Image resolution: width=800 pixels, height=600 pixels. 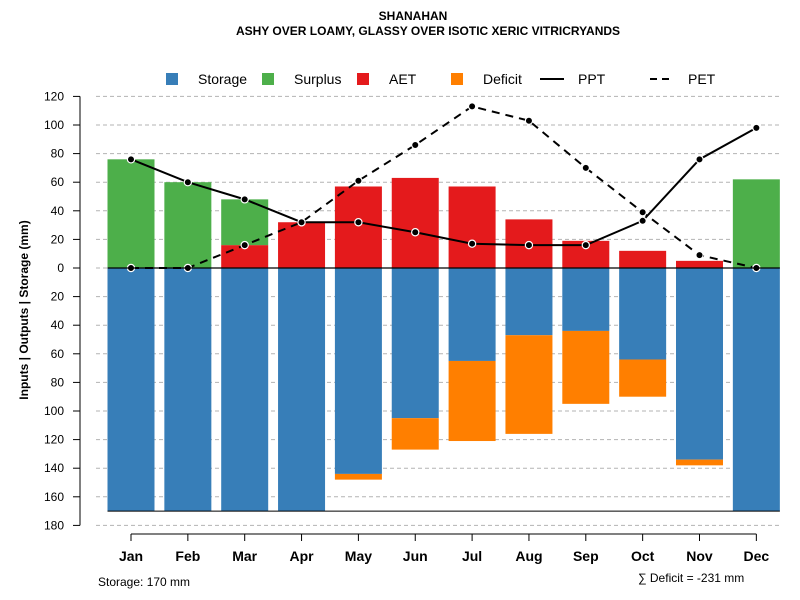 I want to click on legend-label: Surplus, so click(x=317, y=79).